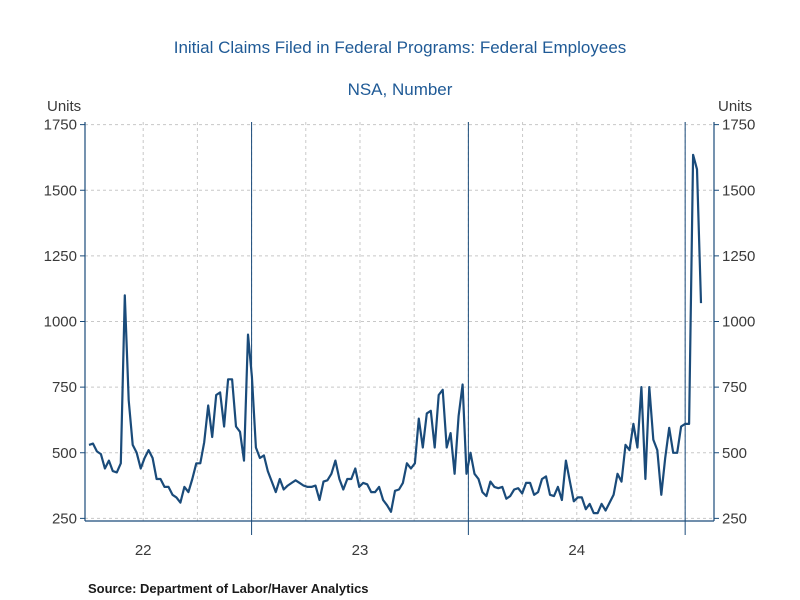 This screenshot has width=800, height=600. Describe the element at coordinates (576, 550) in the screenshot. I see `x-year-label: 24` at that location.